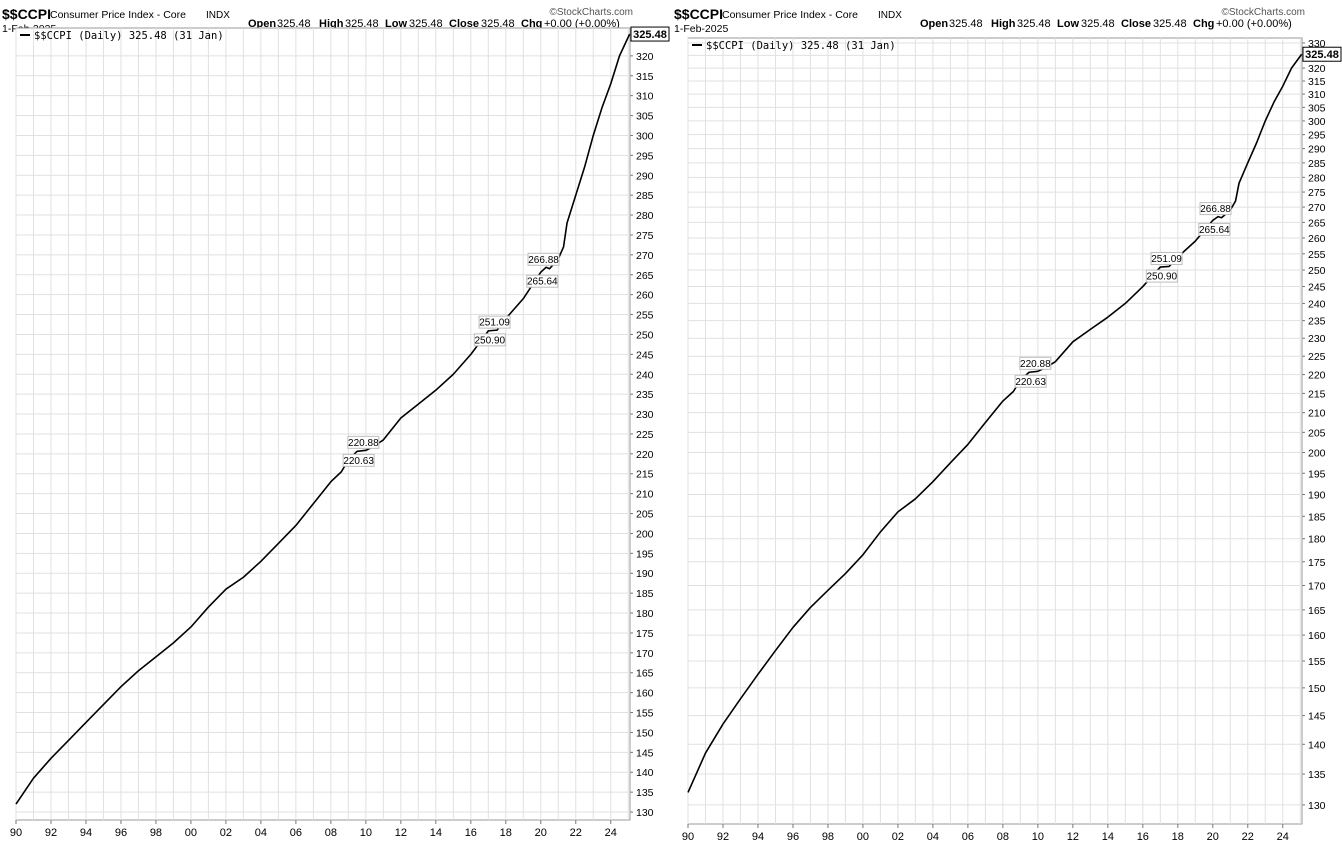  Describe the element at coordinates (645, 495) in the screenshot. I see `y-tick-label: 210` at that location.